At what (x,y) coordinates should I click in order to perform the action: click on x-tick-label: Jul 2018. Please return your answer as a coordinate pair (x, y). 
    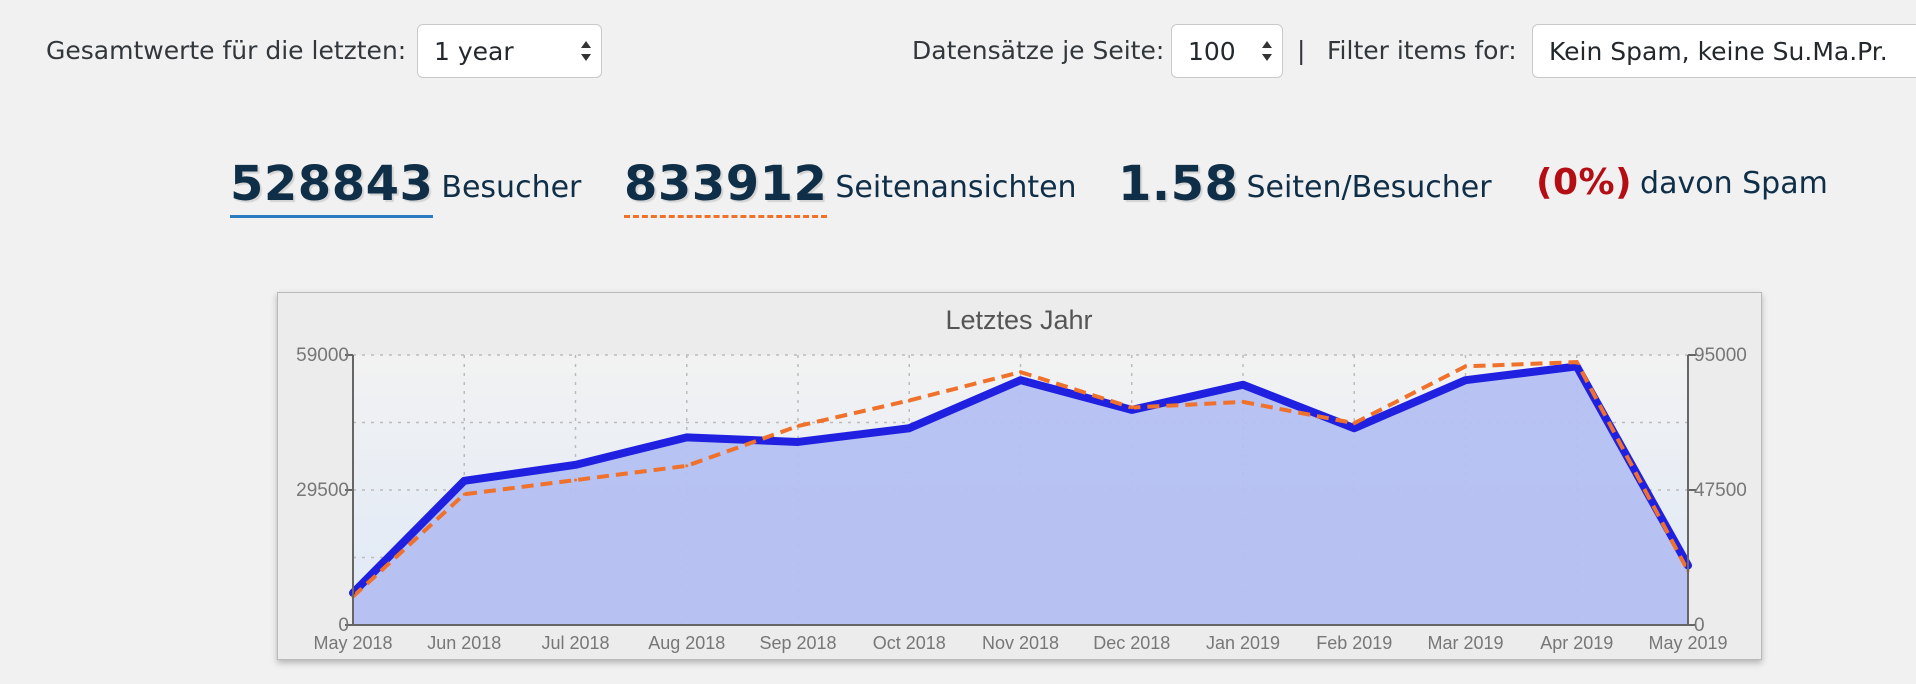
    Looking at the image, I should click on (575, 643).